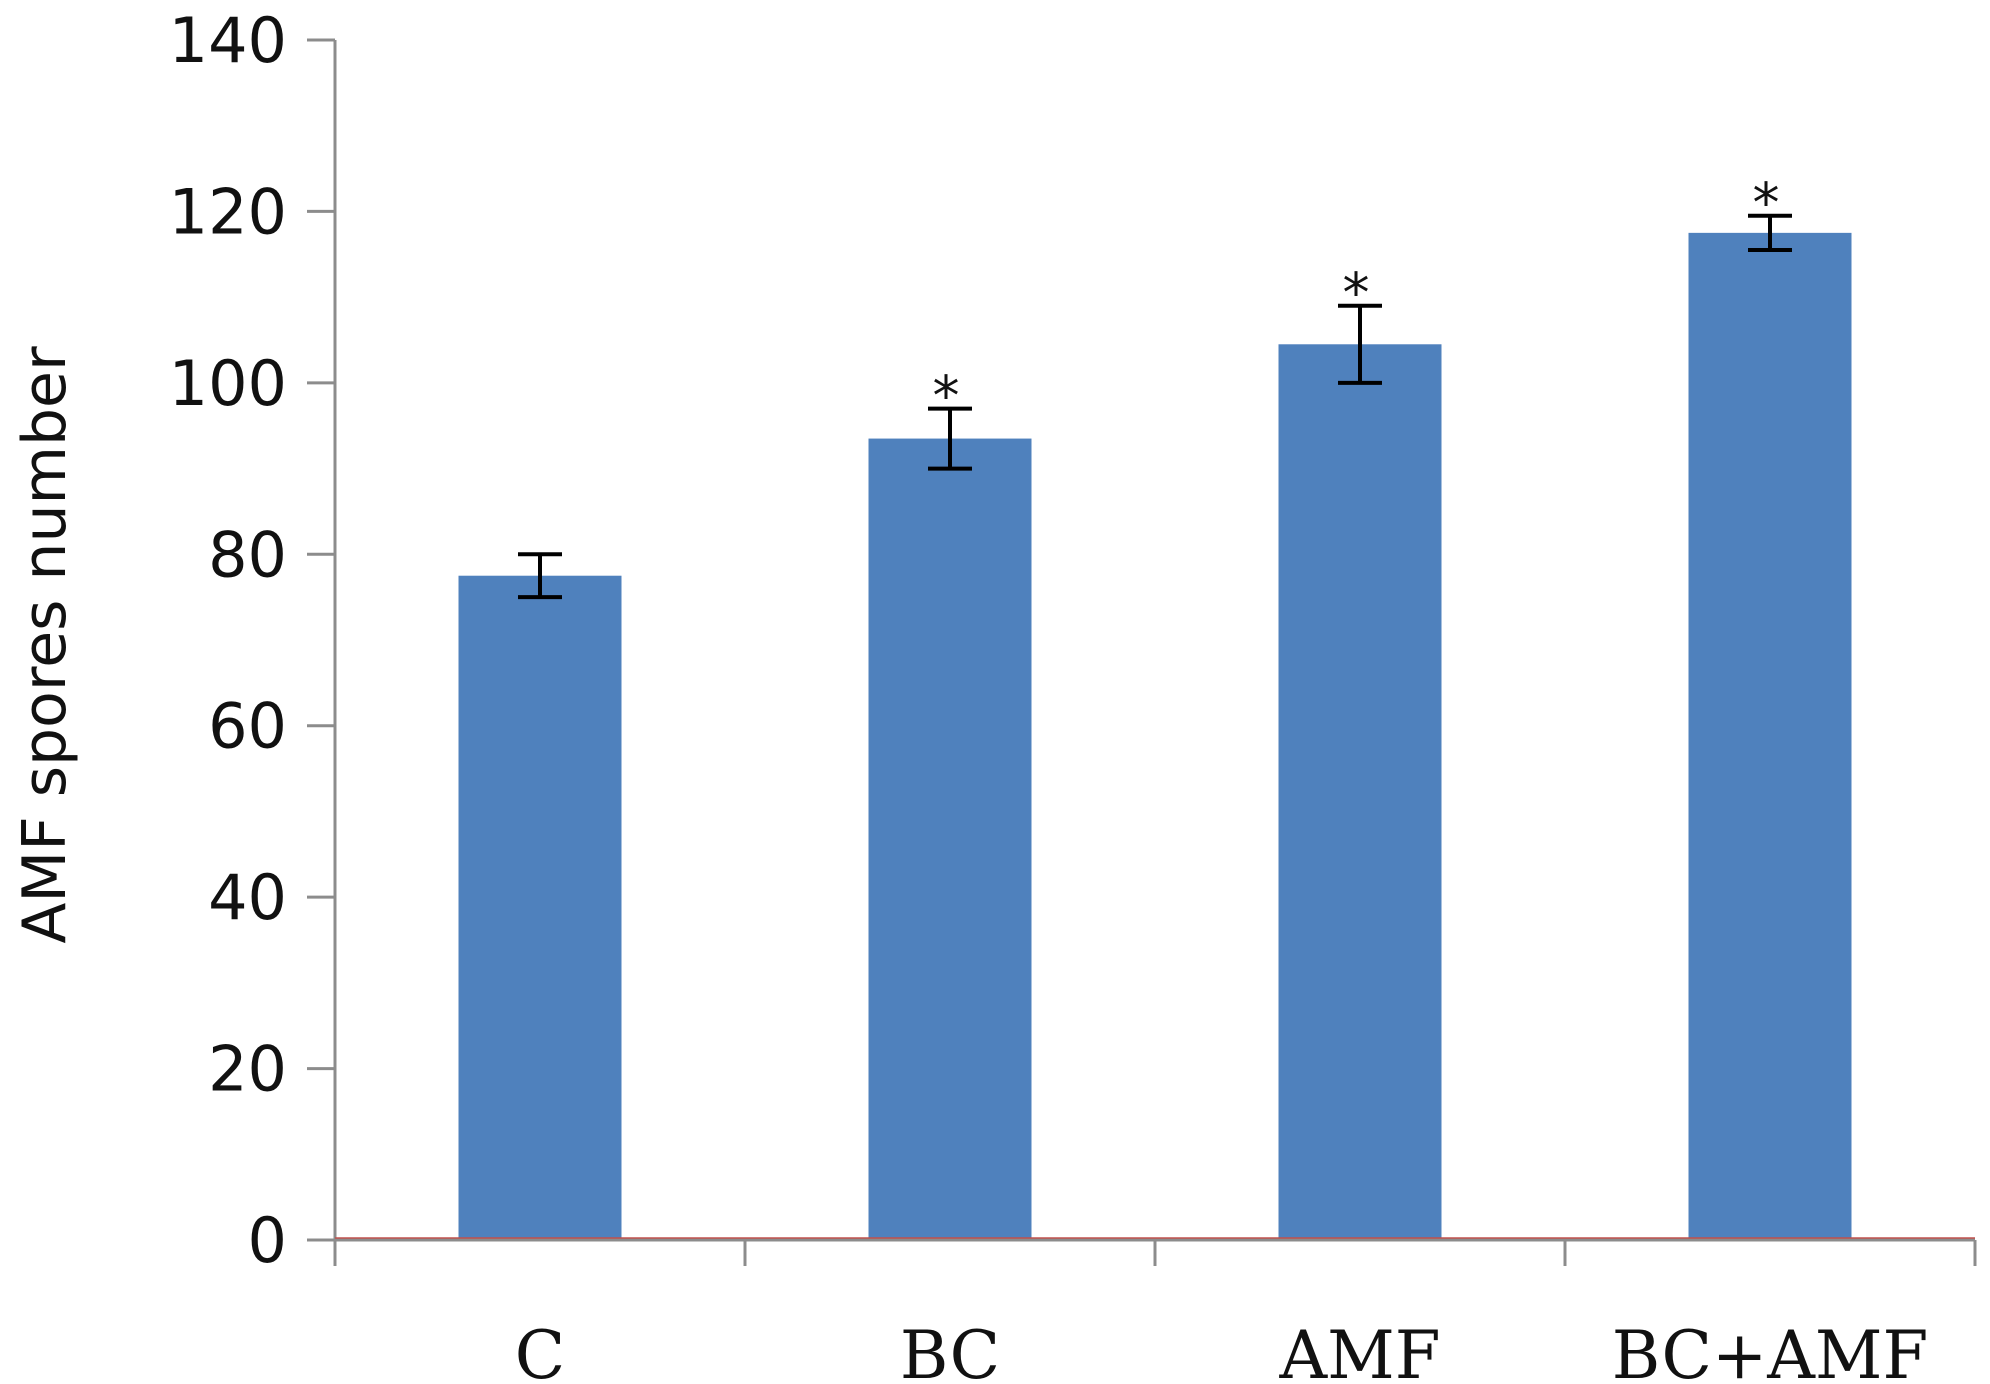 This screenshot has width=1990, height=1384. I want to click on y-axis-title: AMF spores number, so click(45, 645).